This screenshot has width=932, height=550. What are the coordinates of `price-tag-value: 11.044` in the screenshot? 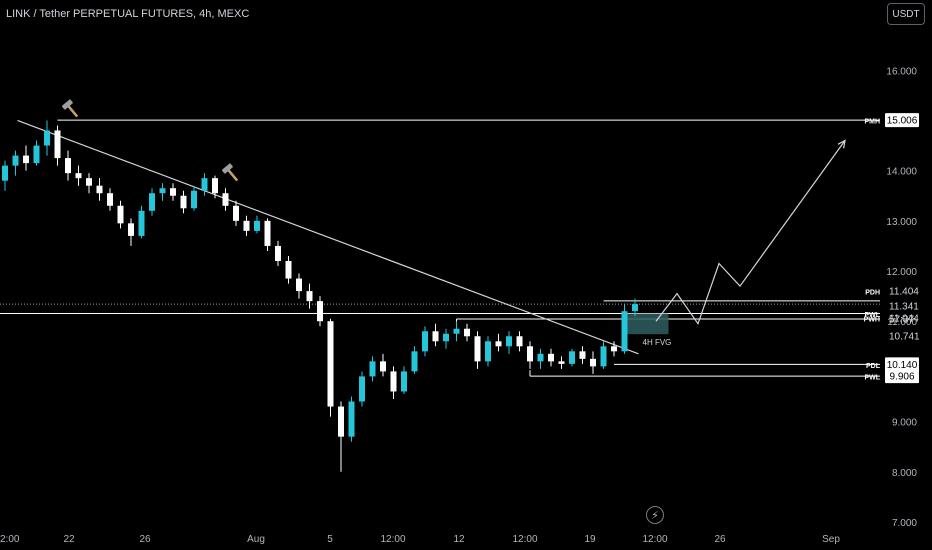 It's located at (904, 318).